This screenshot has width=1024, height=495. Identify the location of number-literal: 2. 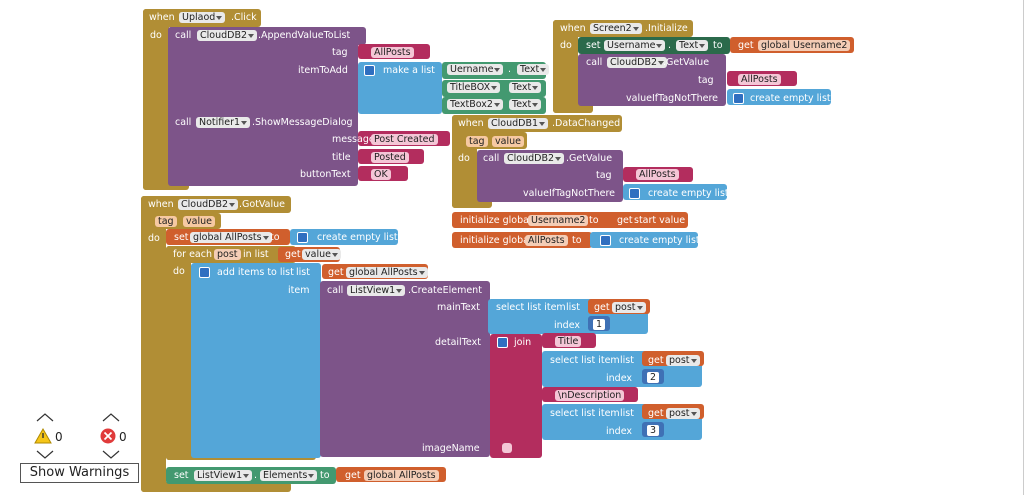
(653, 377).